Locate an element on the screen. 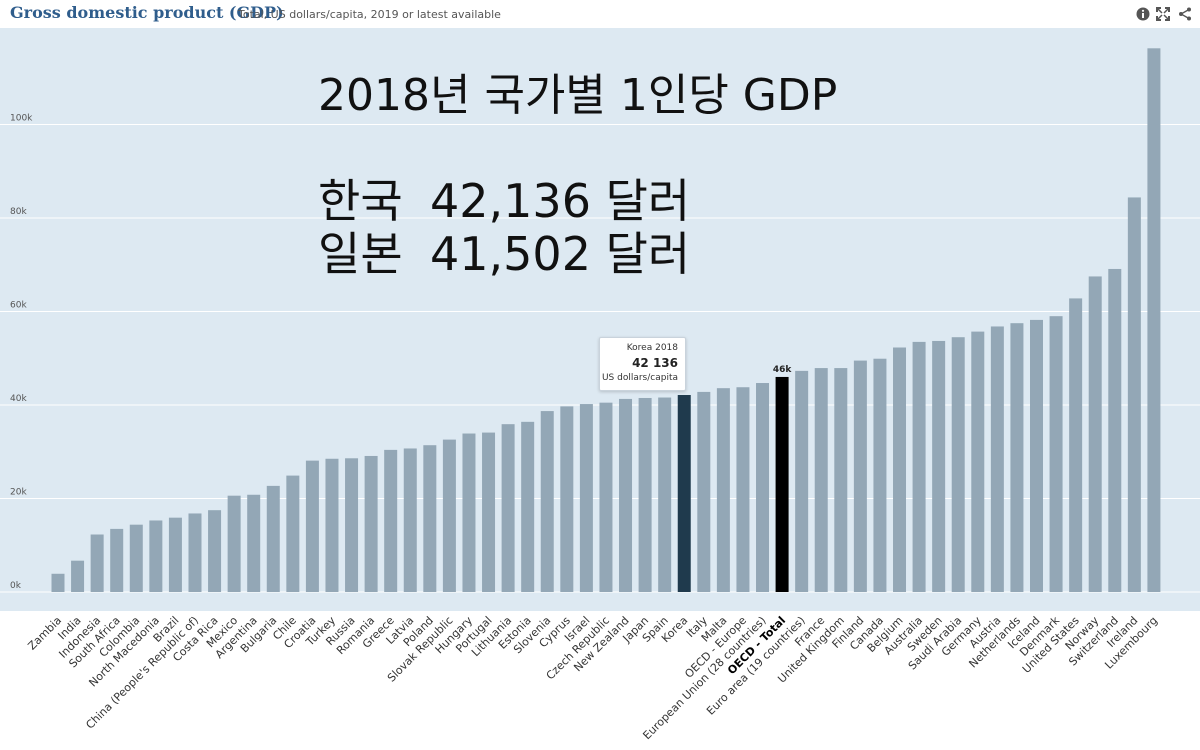  y-tick-label: 40k is located at coordinates (18, 399).